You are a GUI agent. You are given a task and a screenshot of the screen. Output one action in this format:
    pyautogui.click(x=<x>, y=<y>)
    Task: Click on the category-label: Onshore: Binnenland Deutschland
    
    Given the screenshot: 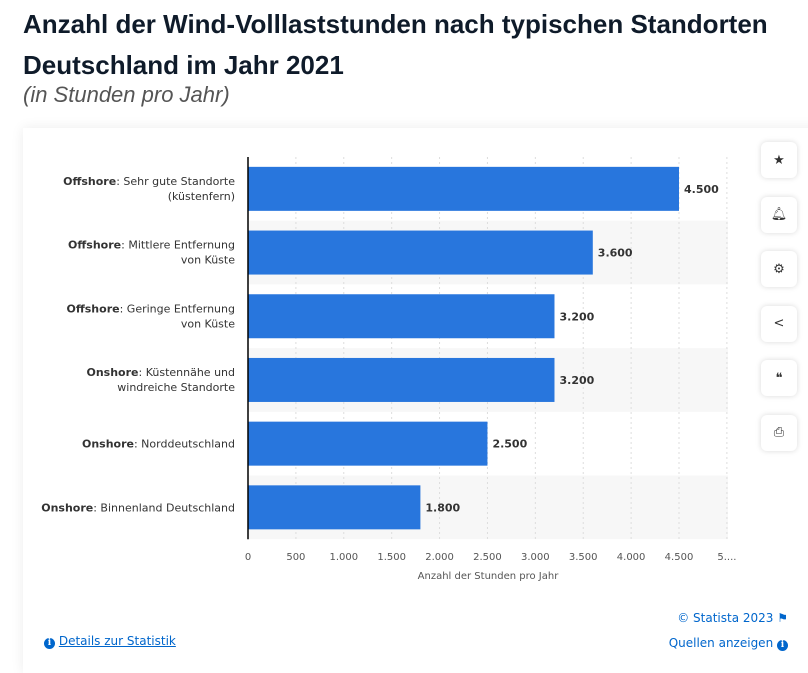 What is the action you would take?
    pyautogui.click(x=138, y=507)
    